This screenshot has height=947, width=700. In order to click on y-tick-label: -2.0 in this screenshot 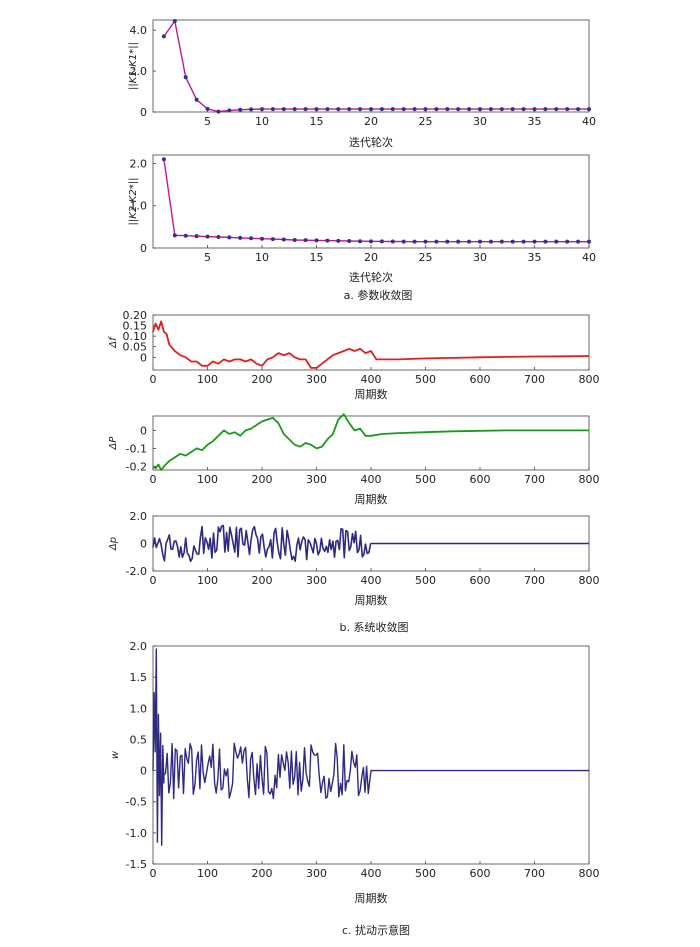, I will do `click(136, 571)`.